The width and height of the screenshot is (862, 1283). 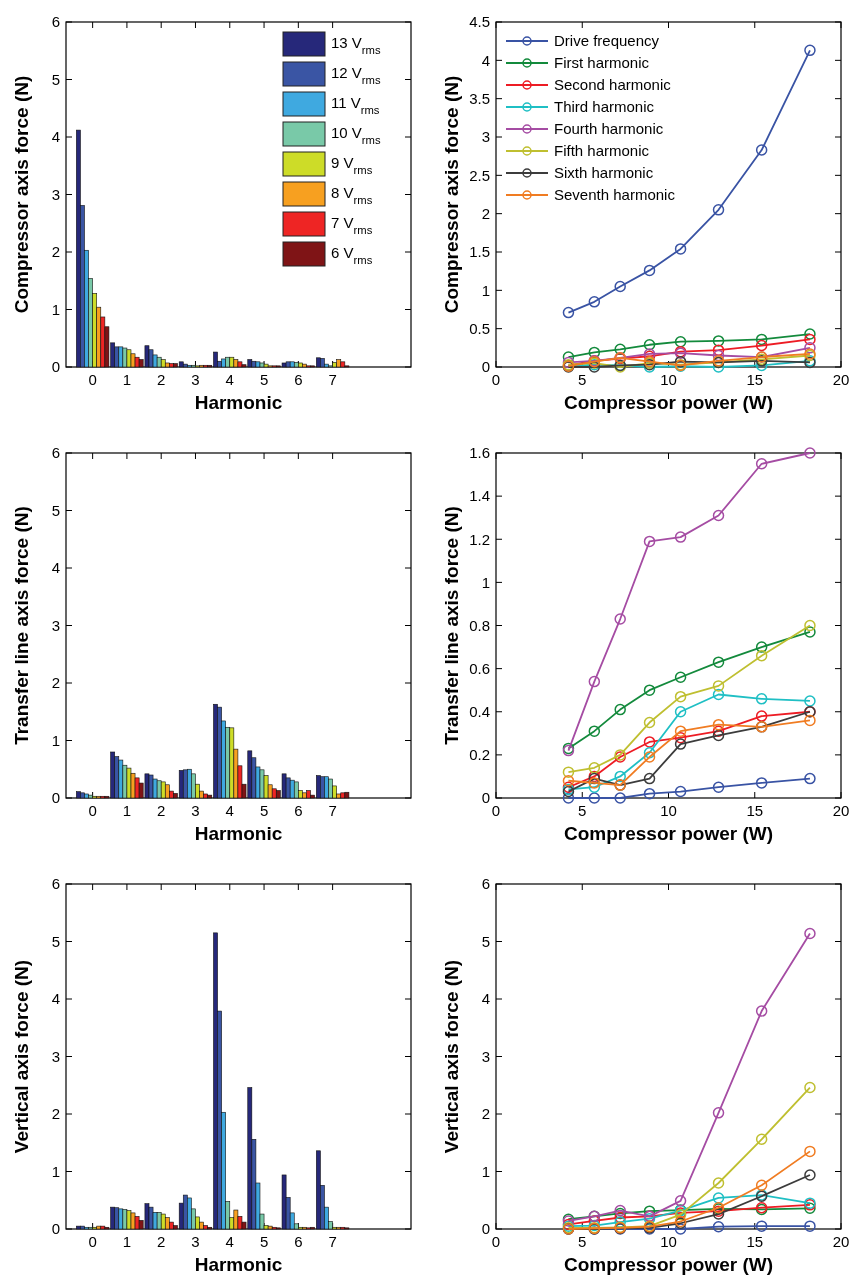 I want to click on y-tick-label: 0.4, so click(x=479, y=711).